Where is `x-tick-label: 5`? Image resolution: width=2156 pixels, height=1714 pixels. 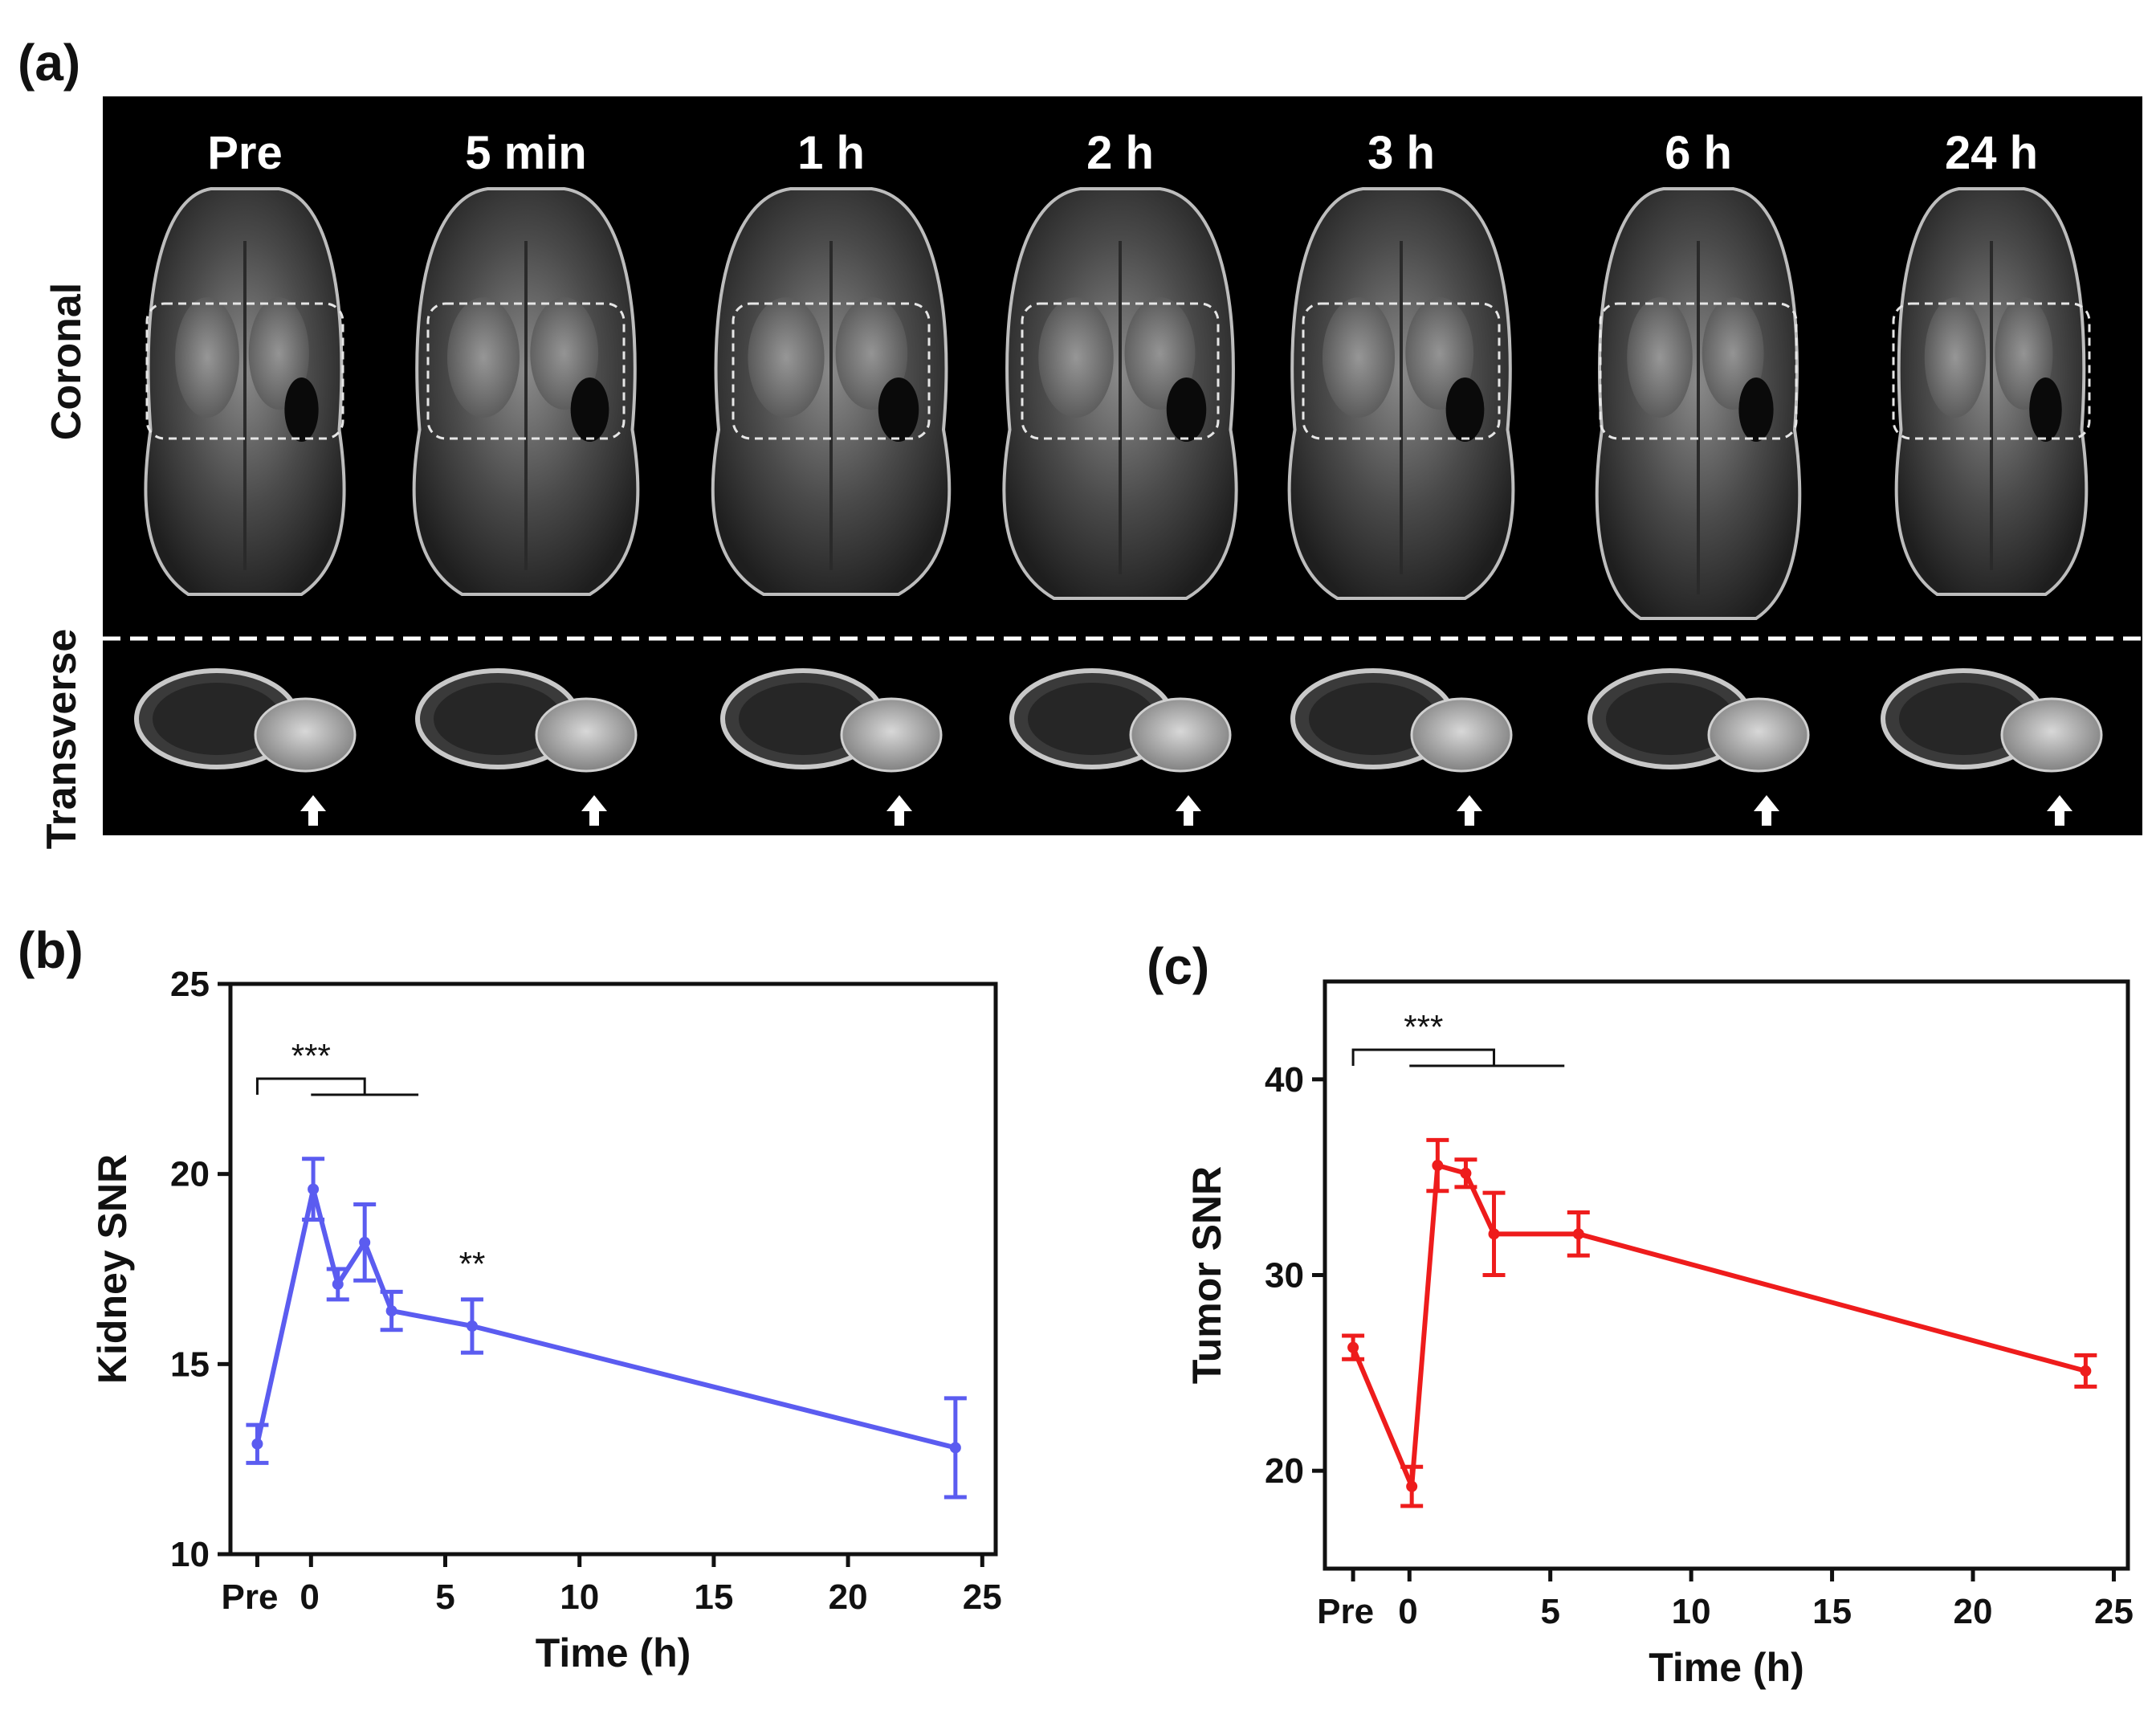
x-tick-label: 5 is located at coordinates (1550, 1611).